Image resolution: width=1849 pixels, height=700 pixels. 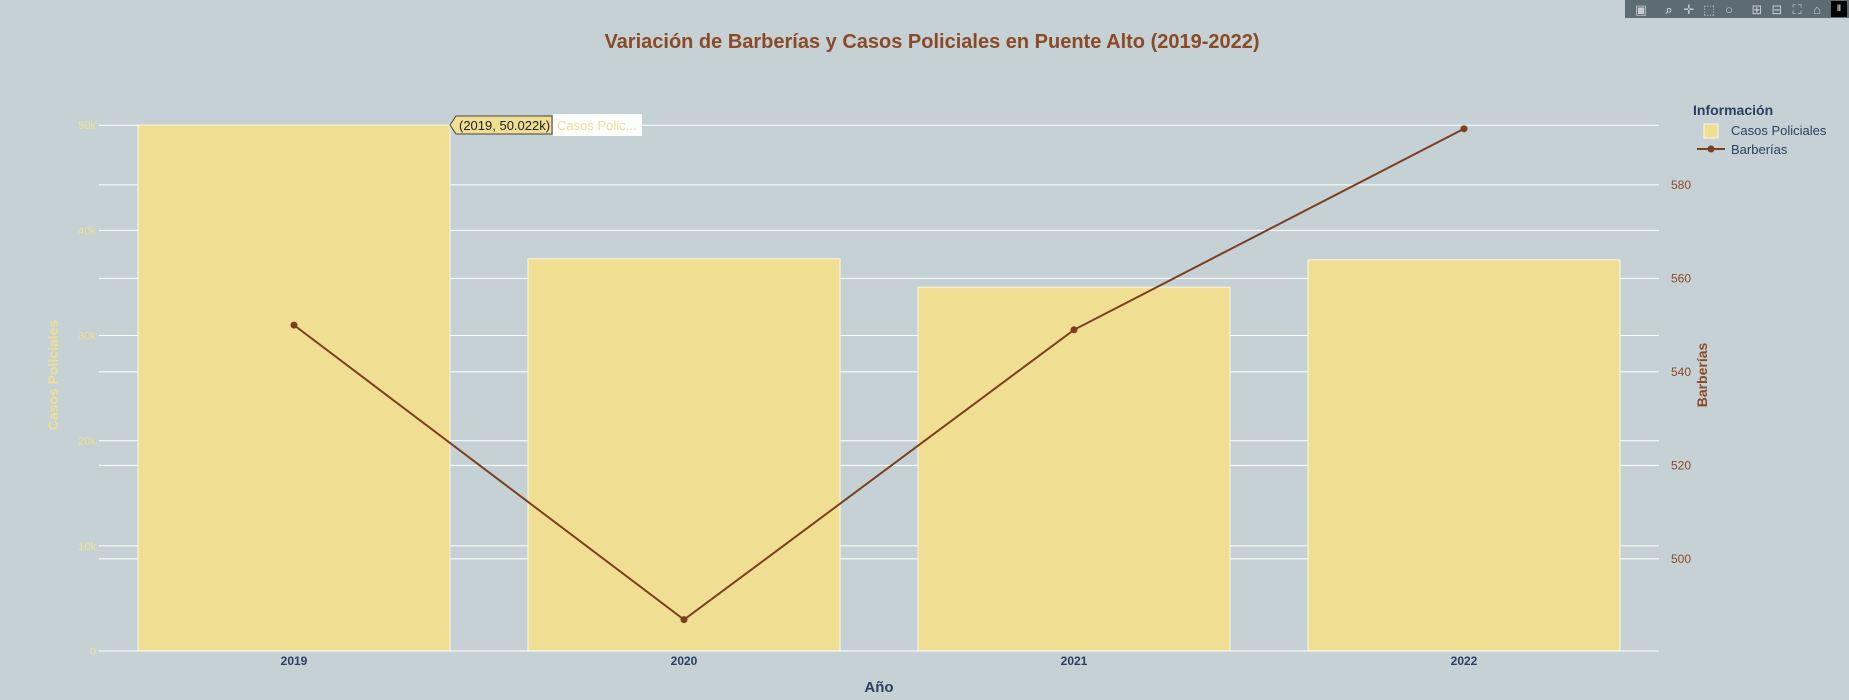 I want to click on legend-label-barberias: Barberías, so click(x=1759, y=149).